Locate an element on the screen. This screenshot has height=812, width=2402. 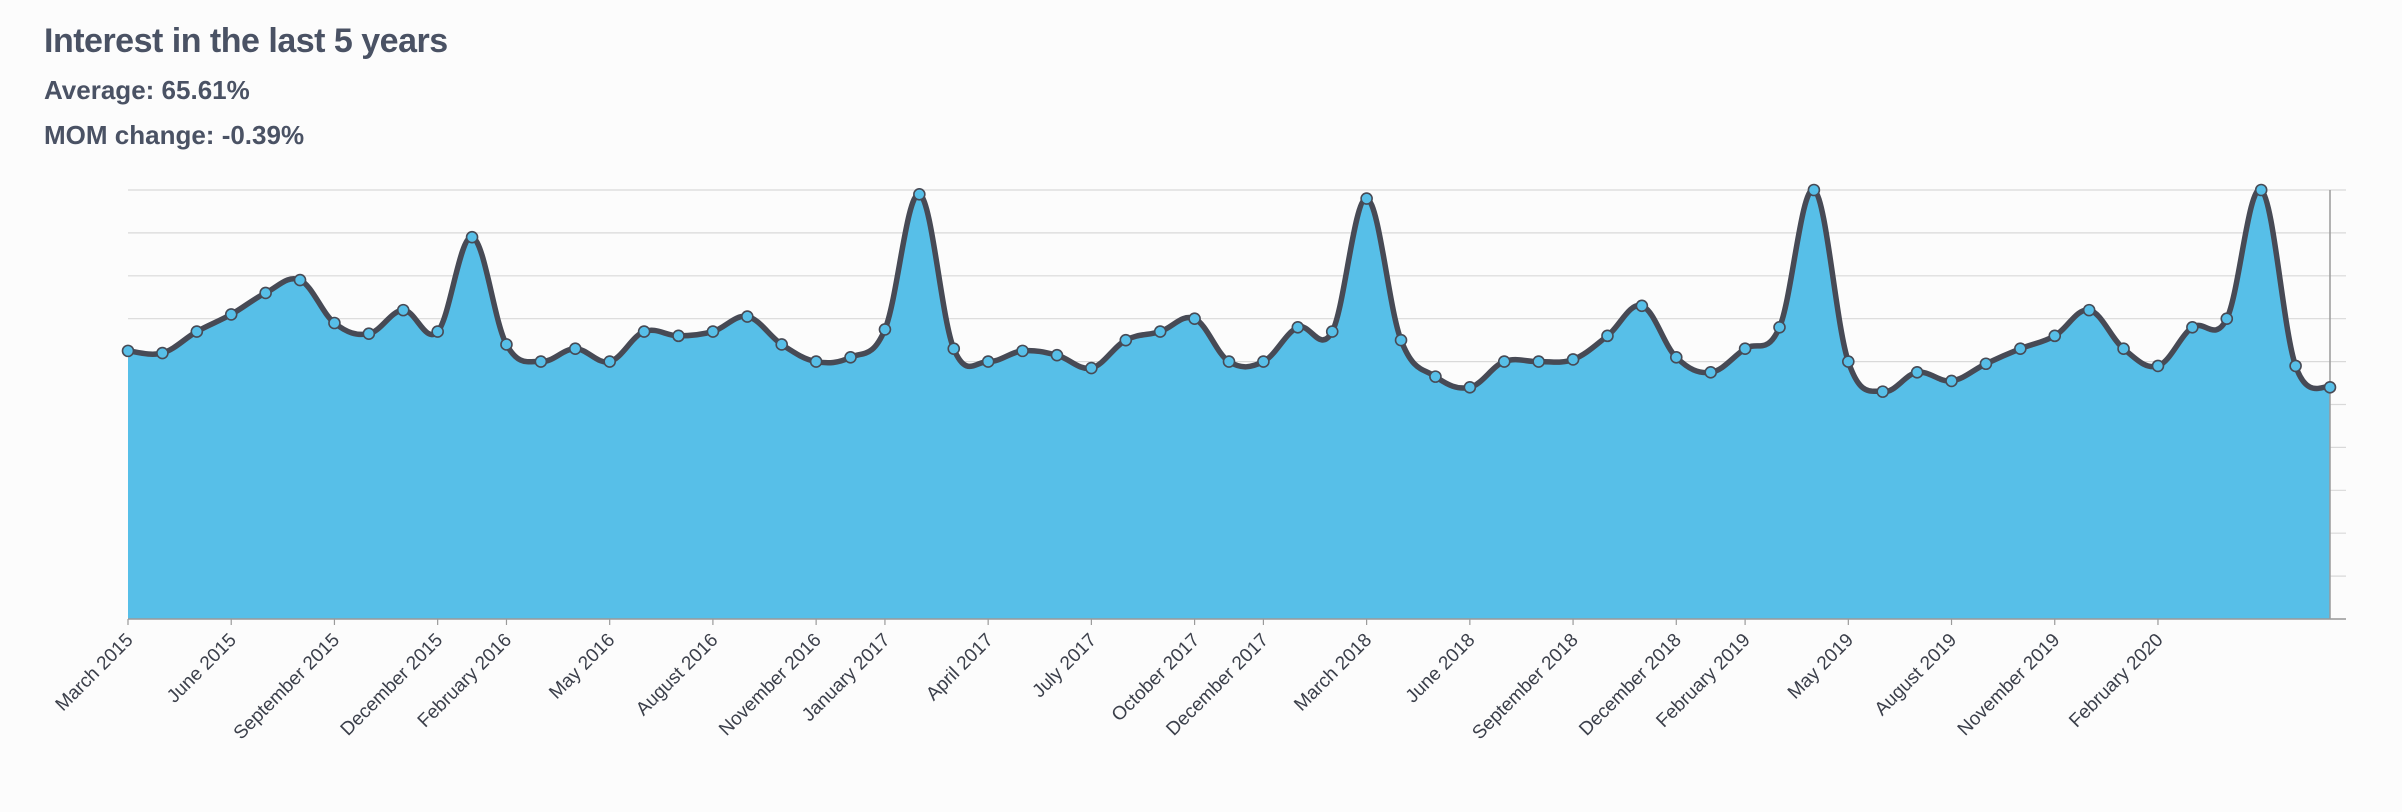
mom-change-value: -0.39% is located at coordinates (263, 135).